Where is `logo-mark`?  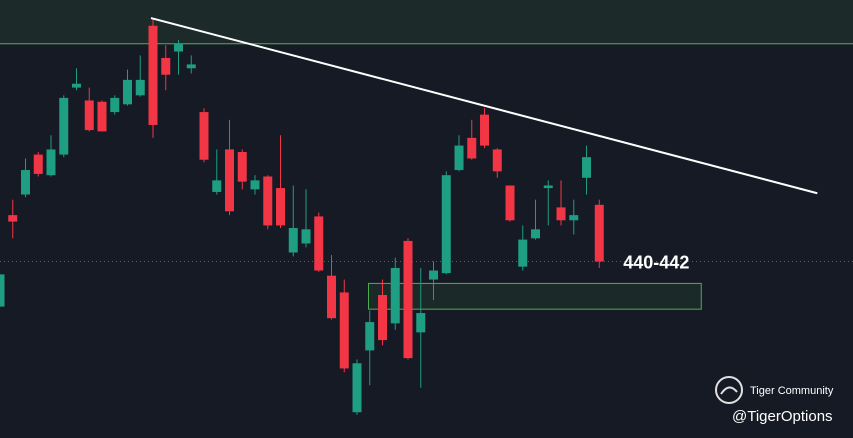 logo-mark is located at coordinates (729, 390).